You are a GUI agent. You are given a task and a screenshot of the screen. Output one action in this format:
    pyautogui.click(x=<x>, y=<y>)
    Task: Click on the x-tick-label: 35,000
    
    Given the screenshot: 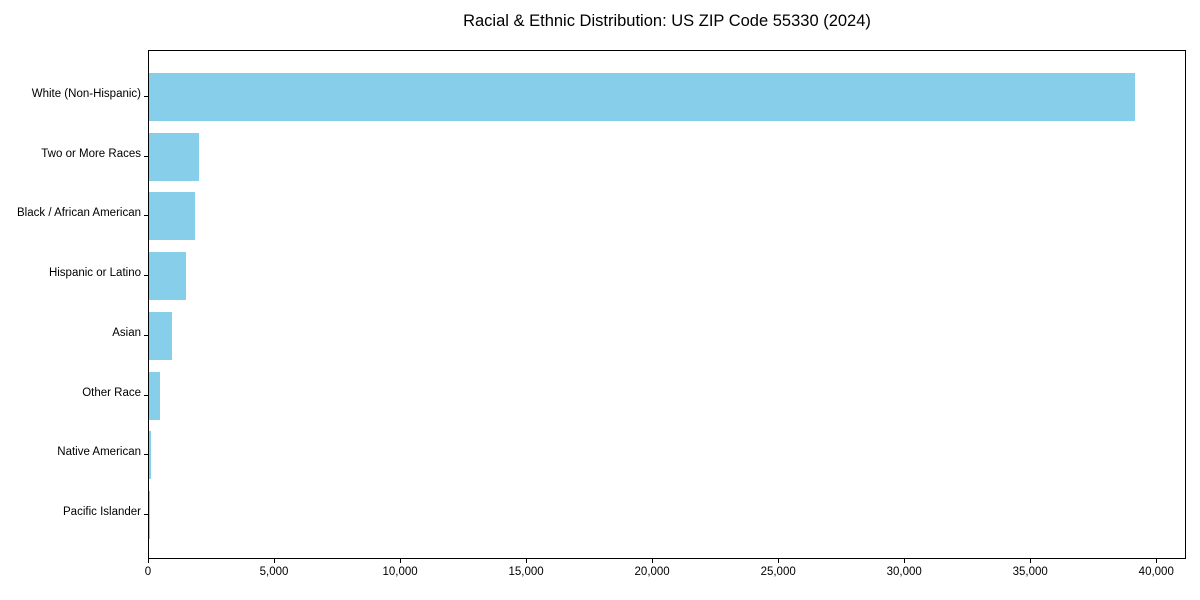 What is the action you would take?
    pyautogui.click(x=1030, y=572)
    